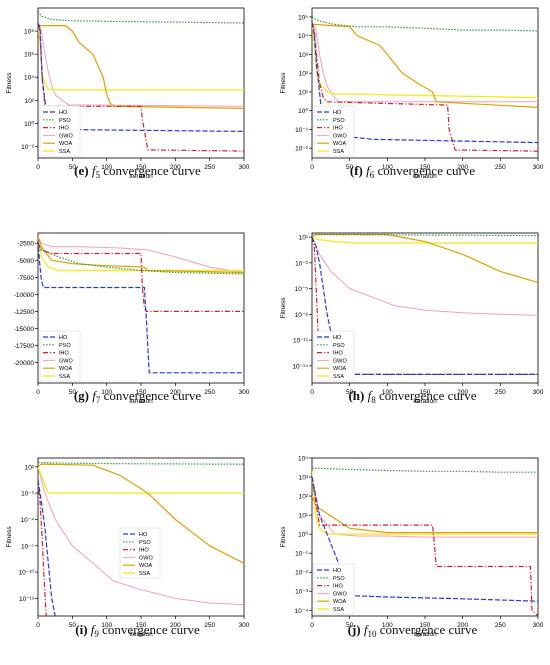 The image size is (550, 665). I want to click on caption-panel-label: (h), so click(358, 395).